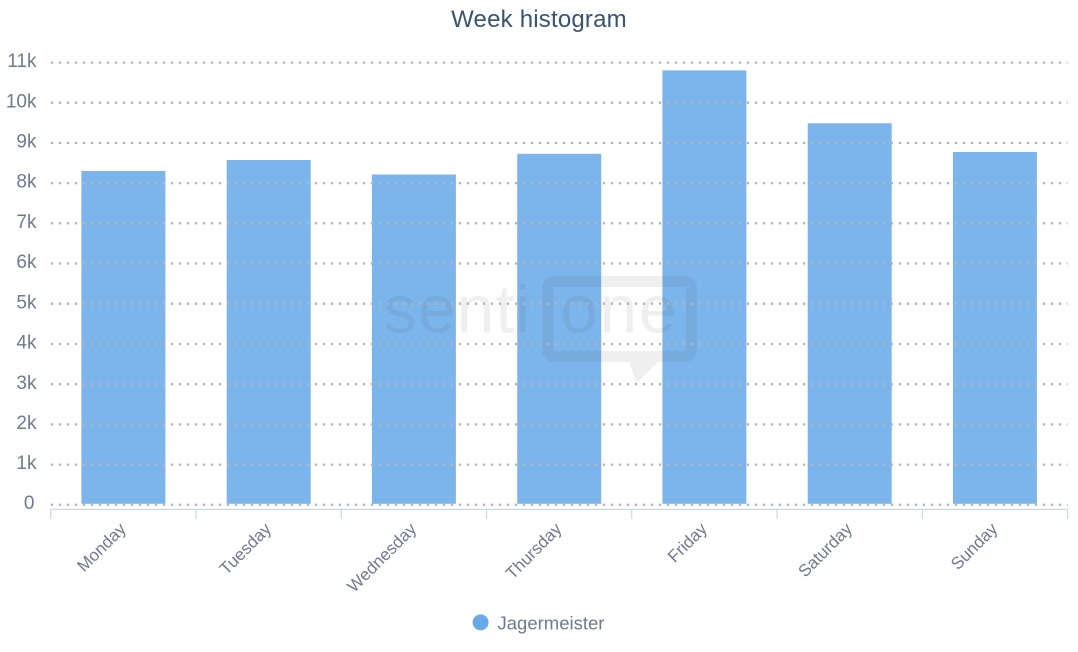 This screenshot has height=652, width=1078. Describe the element at coordinates (551, 623) in the screenshot. I see `svg-text: Jagermeister` at that location.